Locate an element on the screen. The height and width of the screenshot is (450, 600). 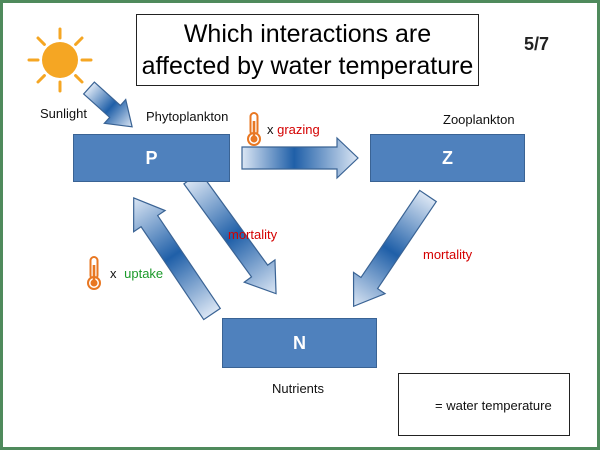
node-z-letter: Z is located at coordinates (447, 157).